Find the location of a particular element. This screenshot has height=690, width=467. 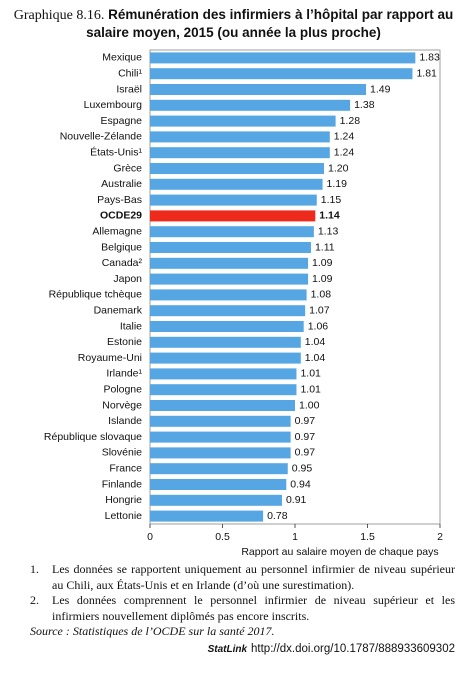

y-tick-label: Australie is located at coordinates (121, 184).